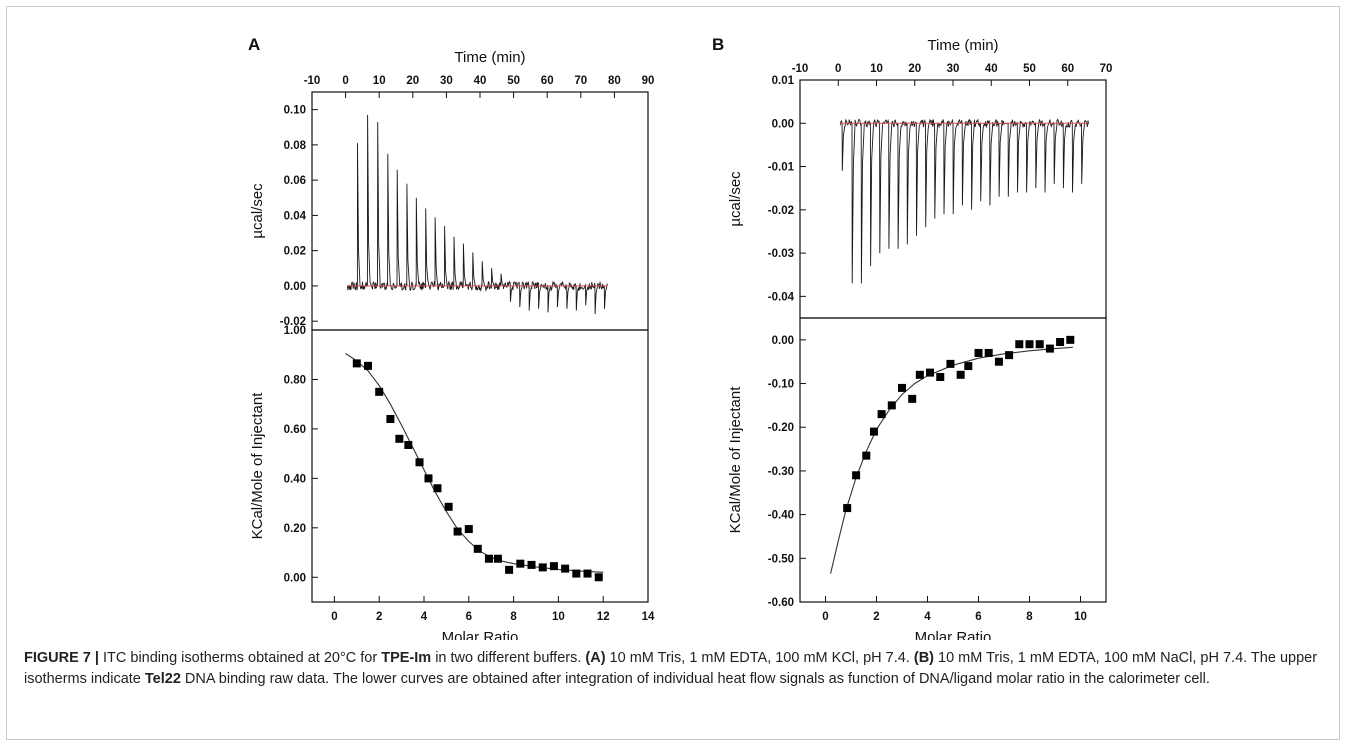 This screenshot has height=746, width=1348. I want to click on isotherm-y-tick-label: 0.60, so click(295, 430).